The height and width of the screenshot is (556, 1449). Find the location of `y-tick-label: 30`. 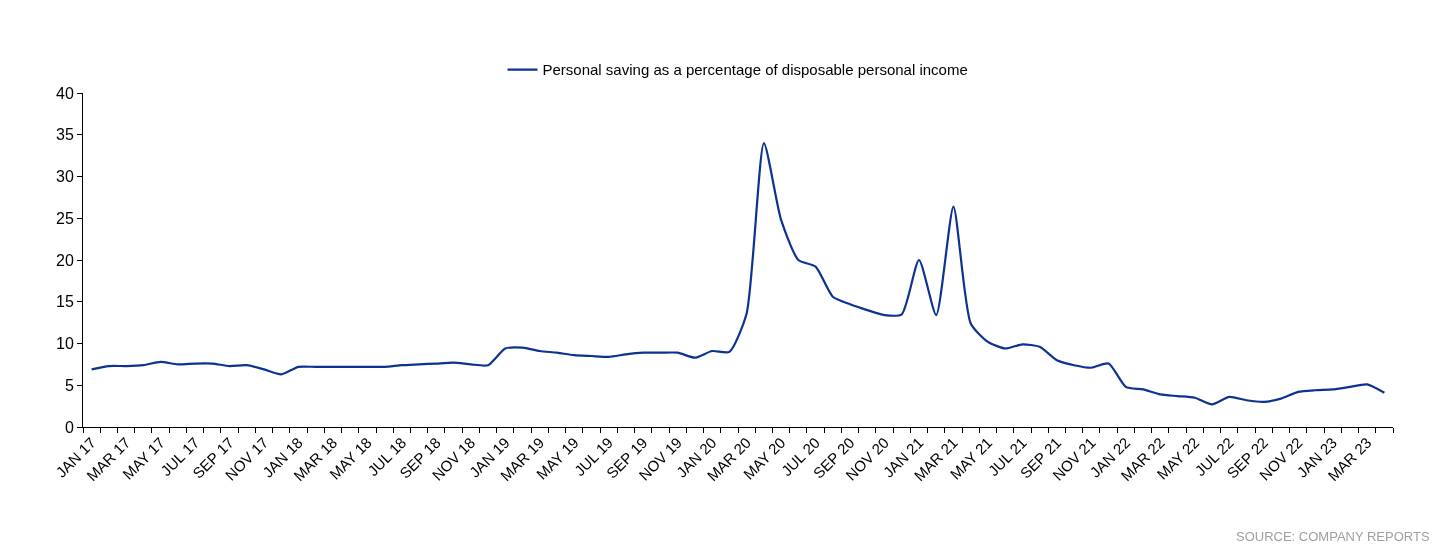

y-tick-label: 30 is located at coordinates (65, 177).